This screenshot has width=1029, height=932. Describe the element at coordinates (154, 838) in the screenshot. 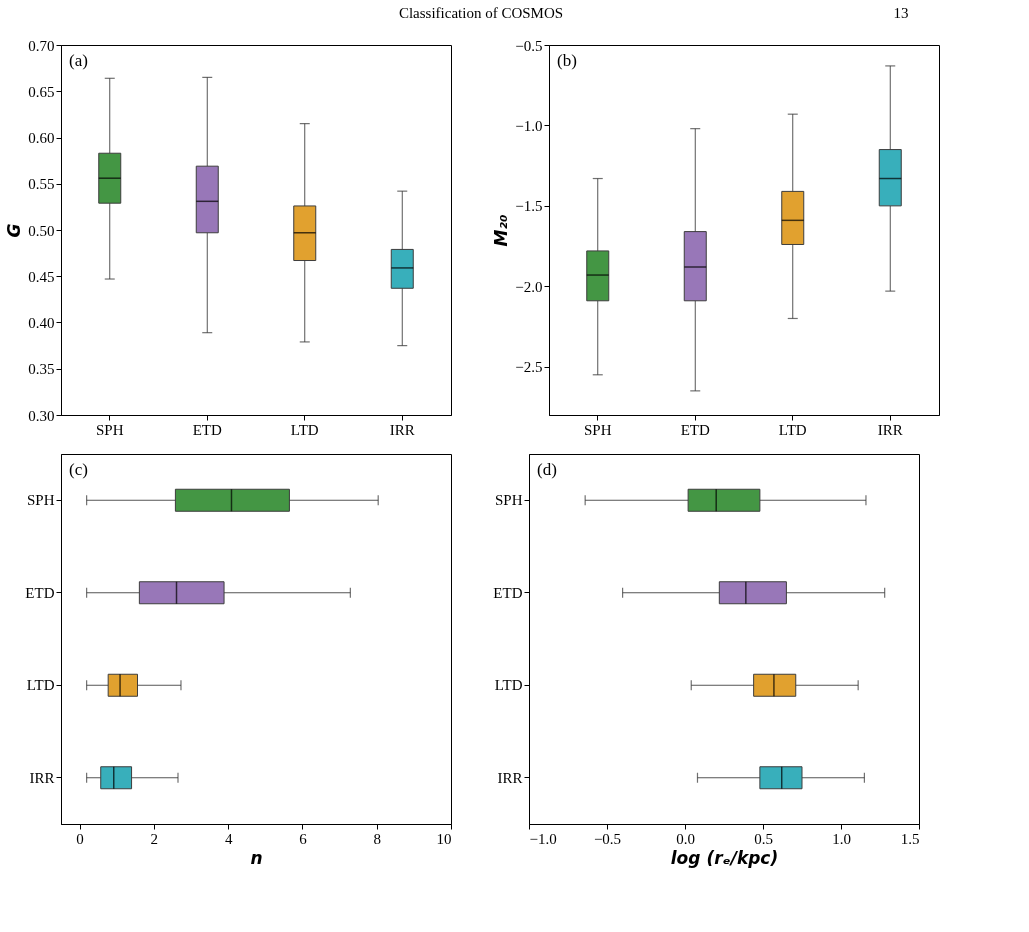

I see `x-tick-label: 2` at that location.